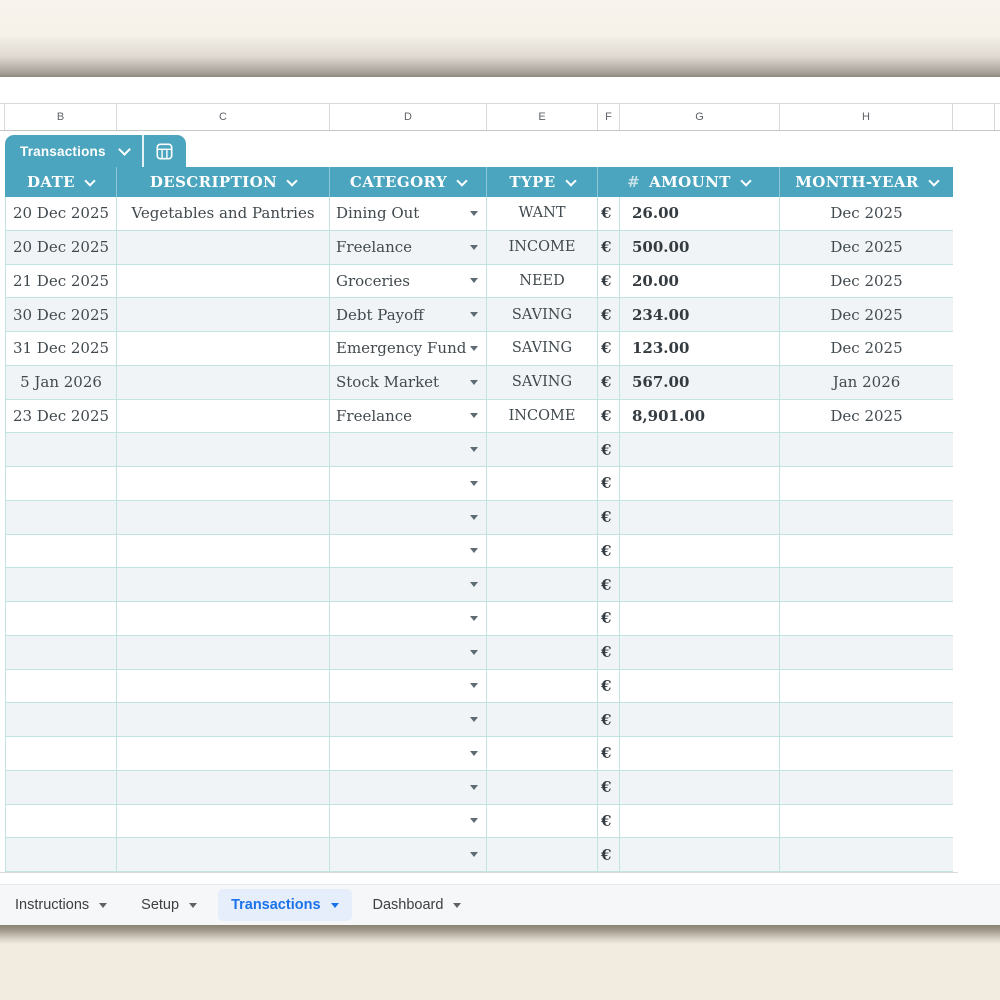  What do you see at coordinates (95, 151) in the screenshot?
I see `table-range-chip: Transactions` at bounding box center [95, 151].